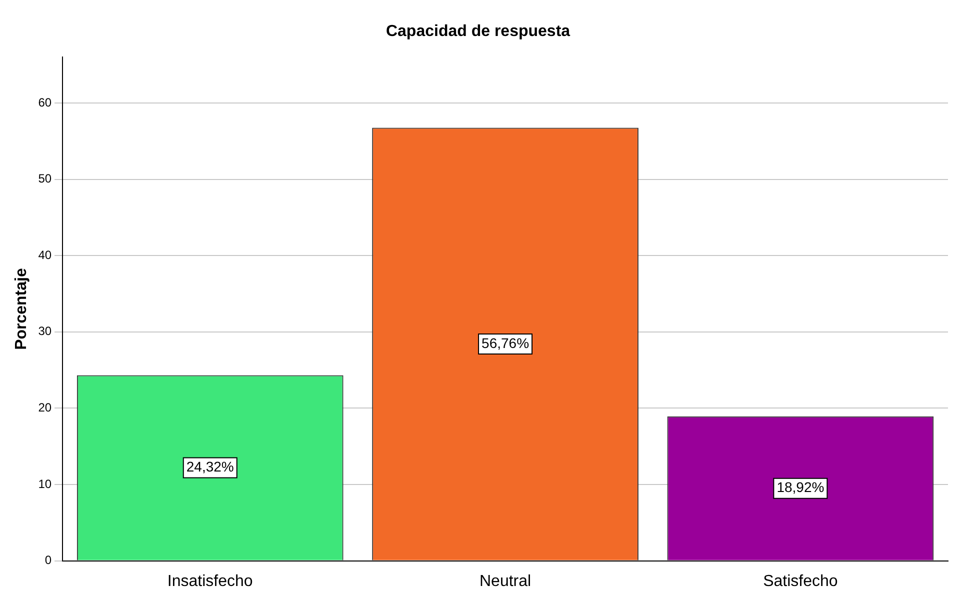 This screenshot has width=978, height=604. I want to click on y-tick-label: 20, so click(45, 407).